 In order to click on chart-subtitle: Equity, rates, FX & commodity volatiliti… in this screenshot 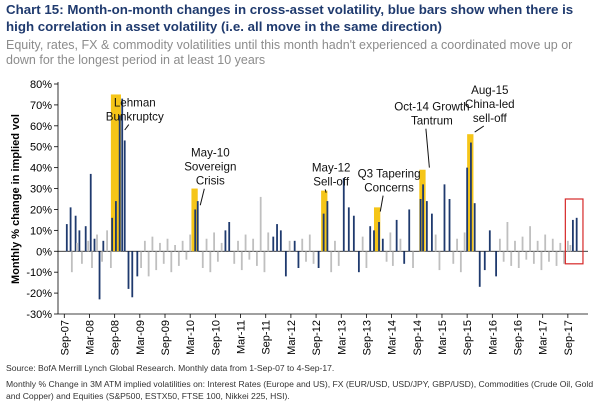, I will do `click(289, 52)`.